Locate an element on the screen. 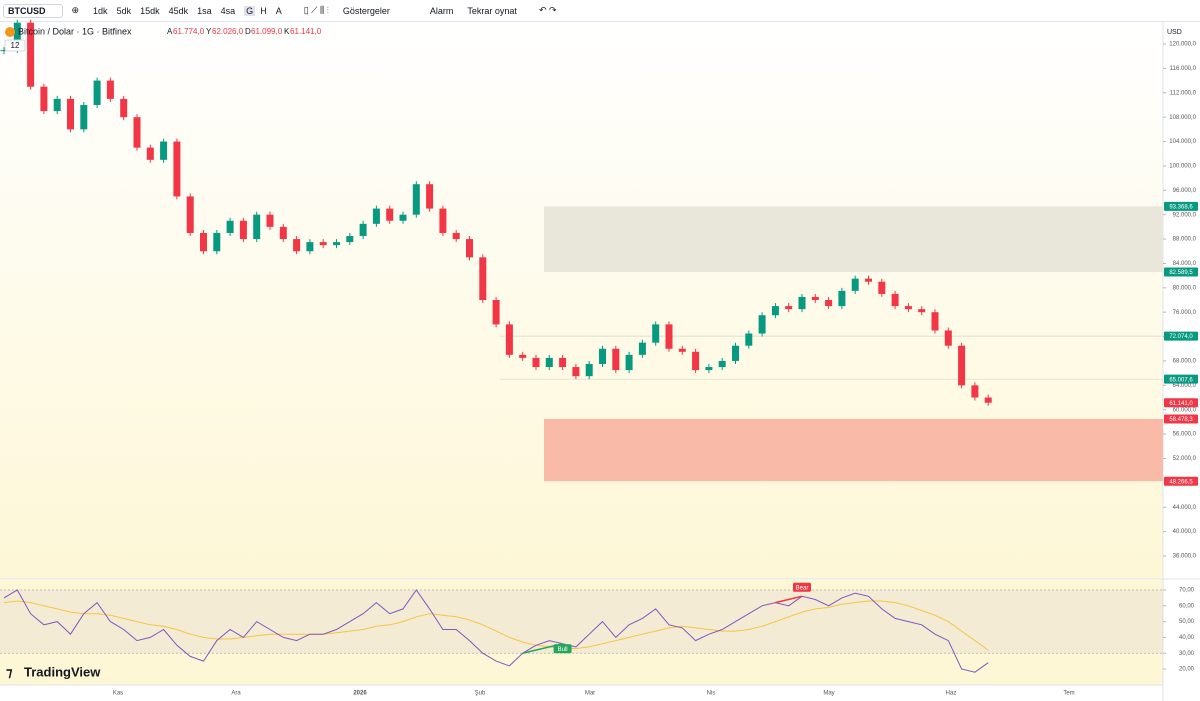  y-tick-label: 80.000,0 is located at coordinates (1185, 288).